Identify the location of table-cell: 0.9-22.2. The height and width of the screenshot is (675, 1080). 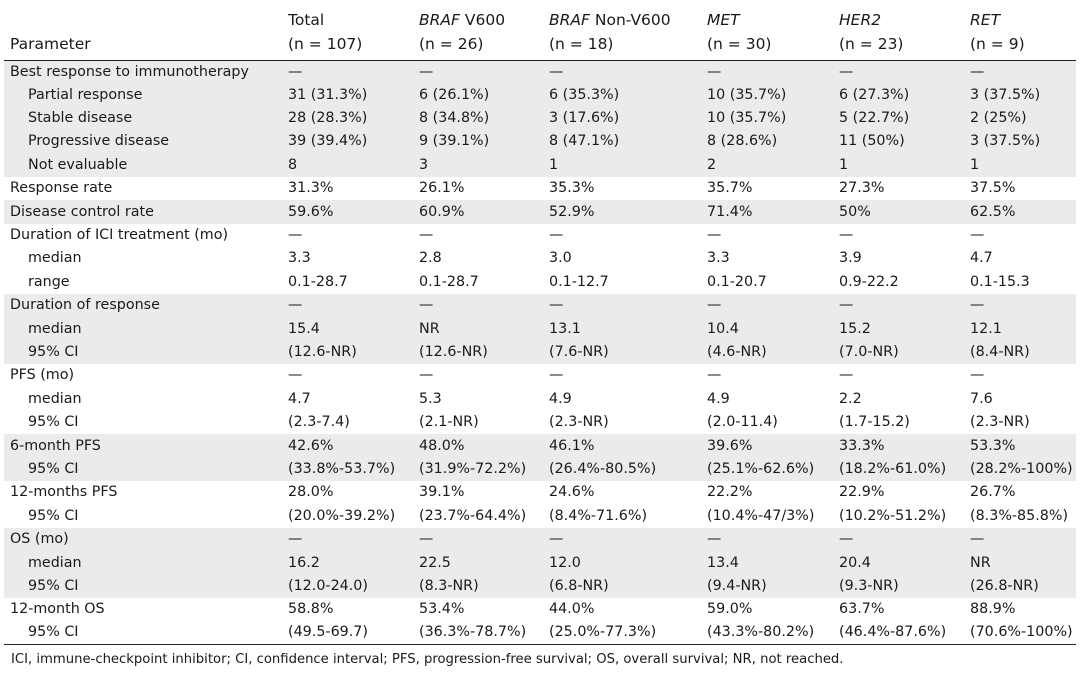
(869, 281).